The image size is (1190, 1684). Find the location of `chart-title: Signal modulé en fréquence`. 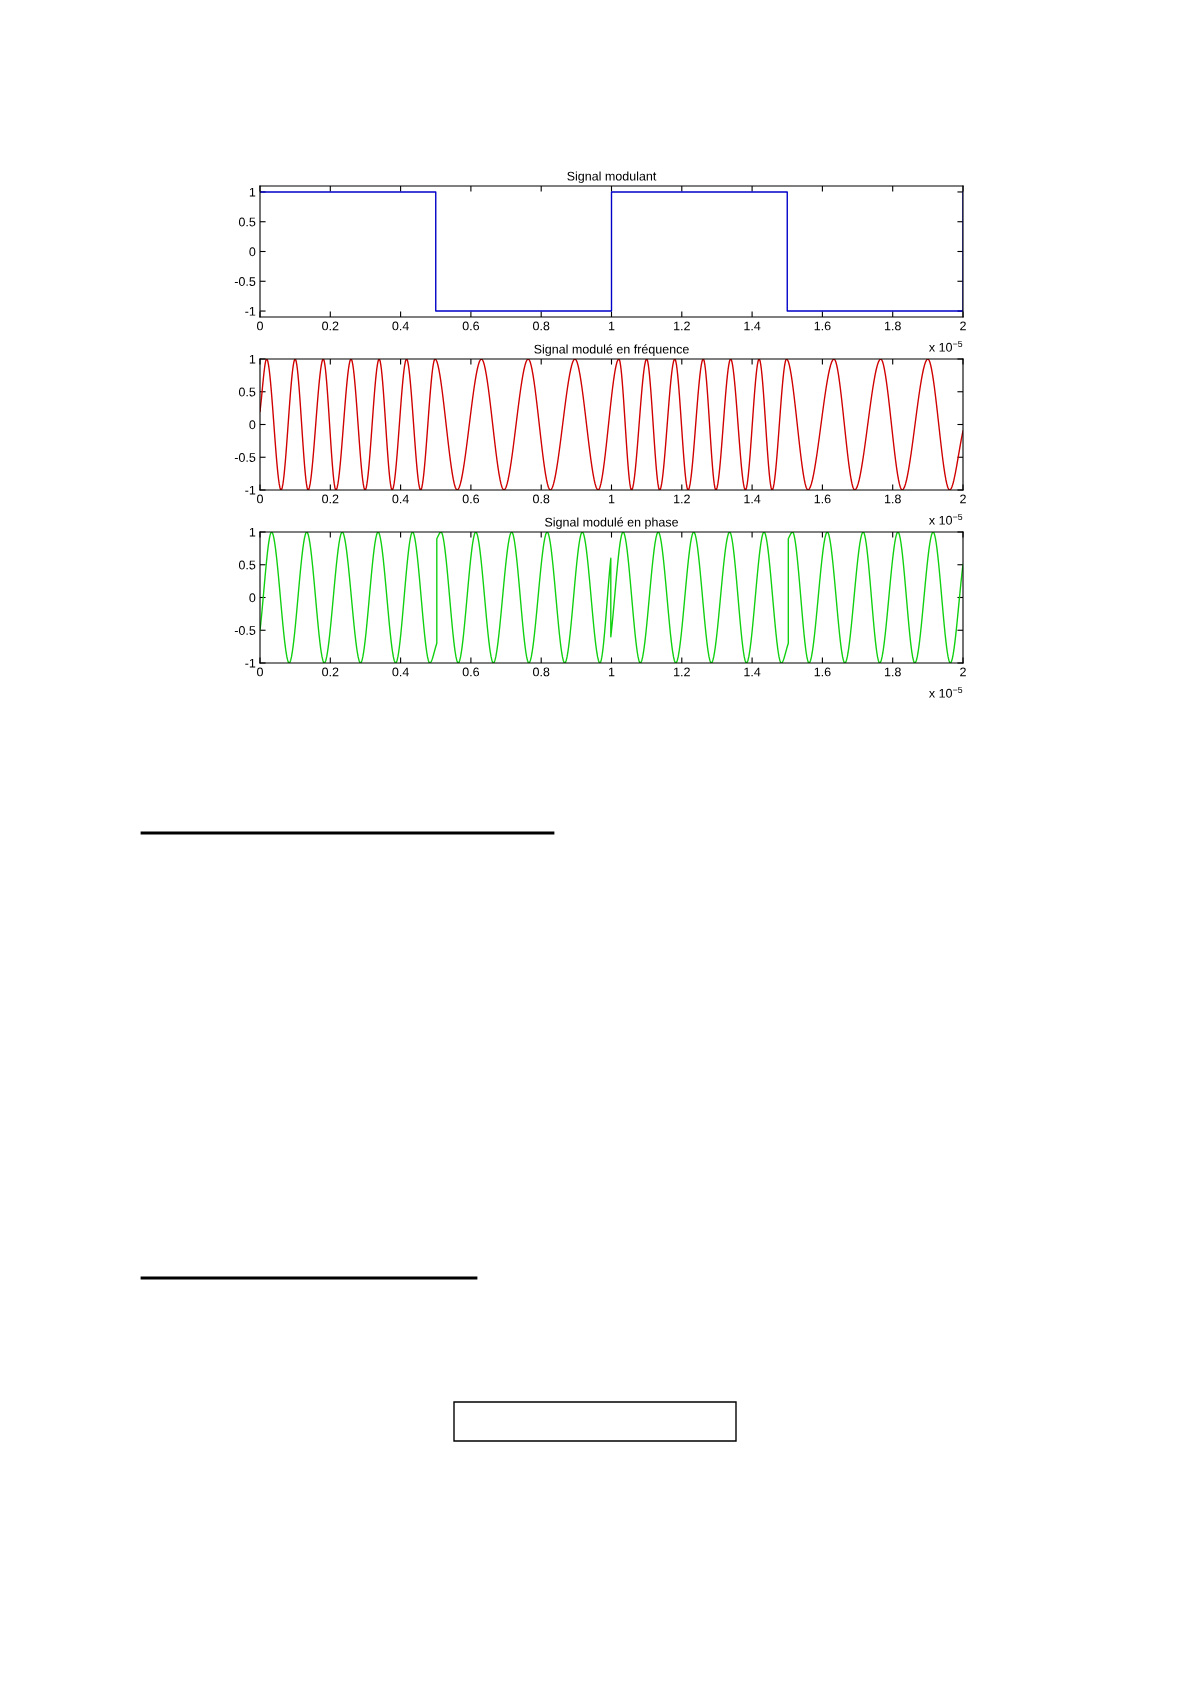

chart-title: Signal modulé en fréquence is located at coordinates (611, 350).